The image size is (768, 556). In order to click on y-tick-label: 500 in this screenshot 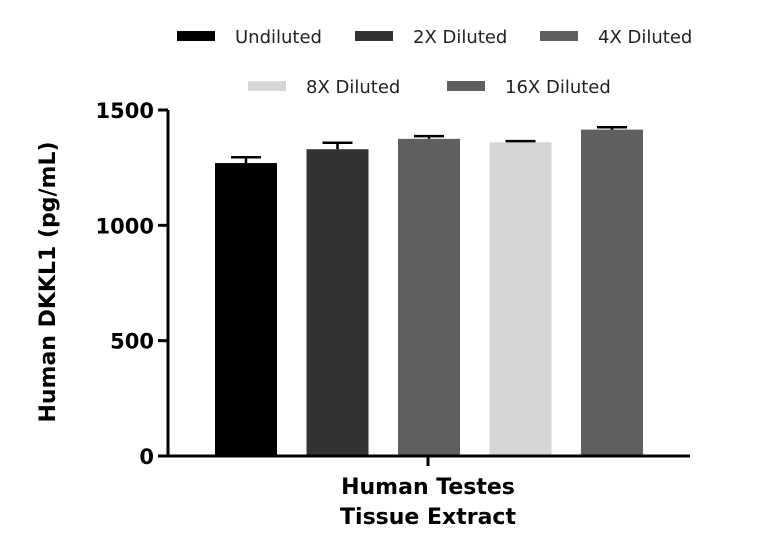, I will do `click(132, 342)`.